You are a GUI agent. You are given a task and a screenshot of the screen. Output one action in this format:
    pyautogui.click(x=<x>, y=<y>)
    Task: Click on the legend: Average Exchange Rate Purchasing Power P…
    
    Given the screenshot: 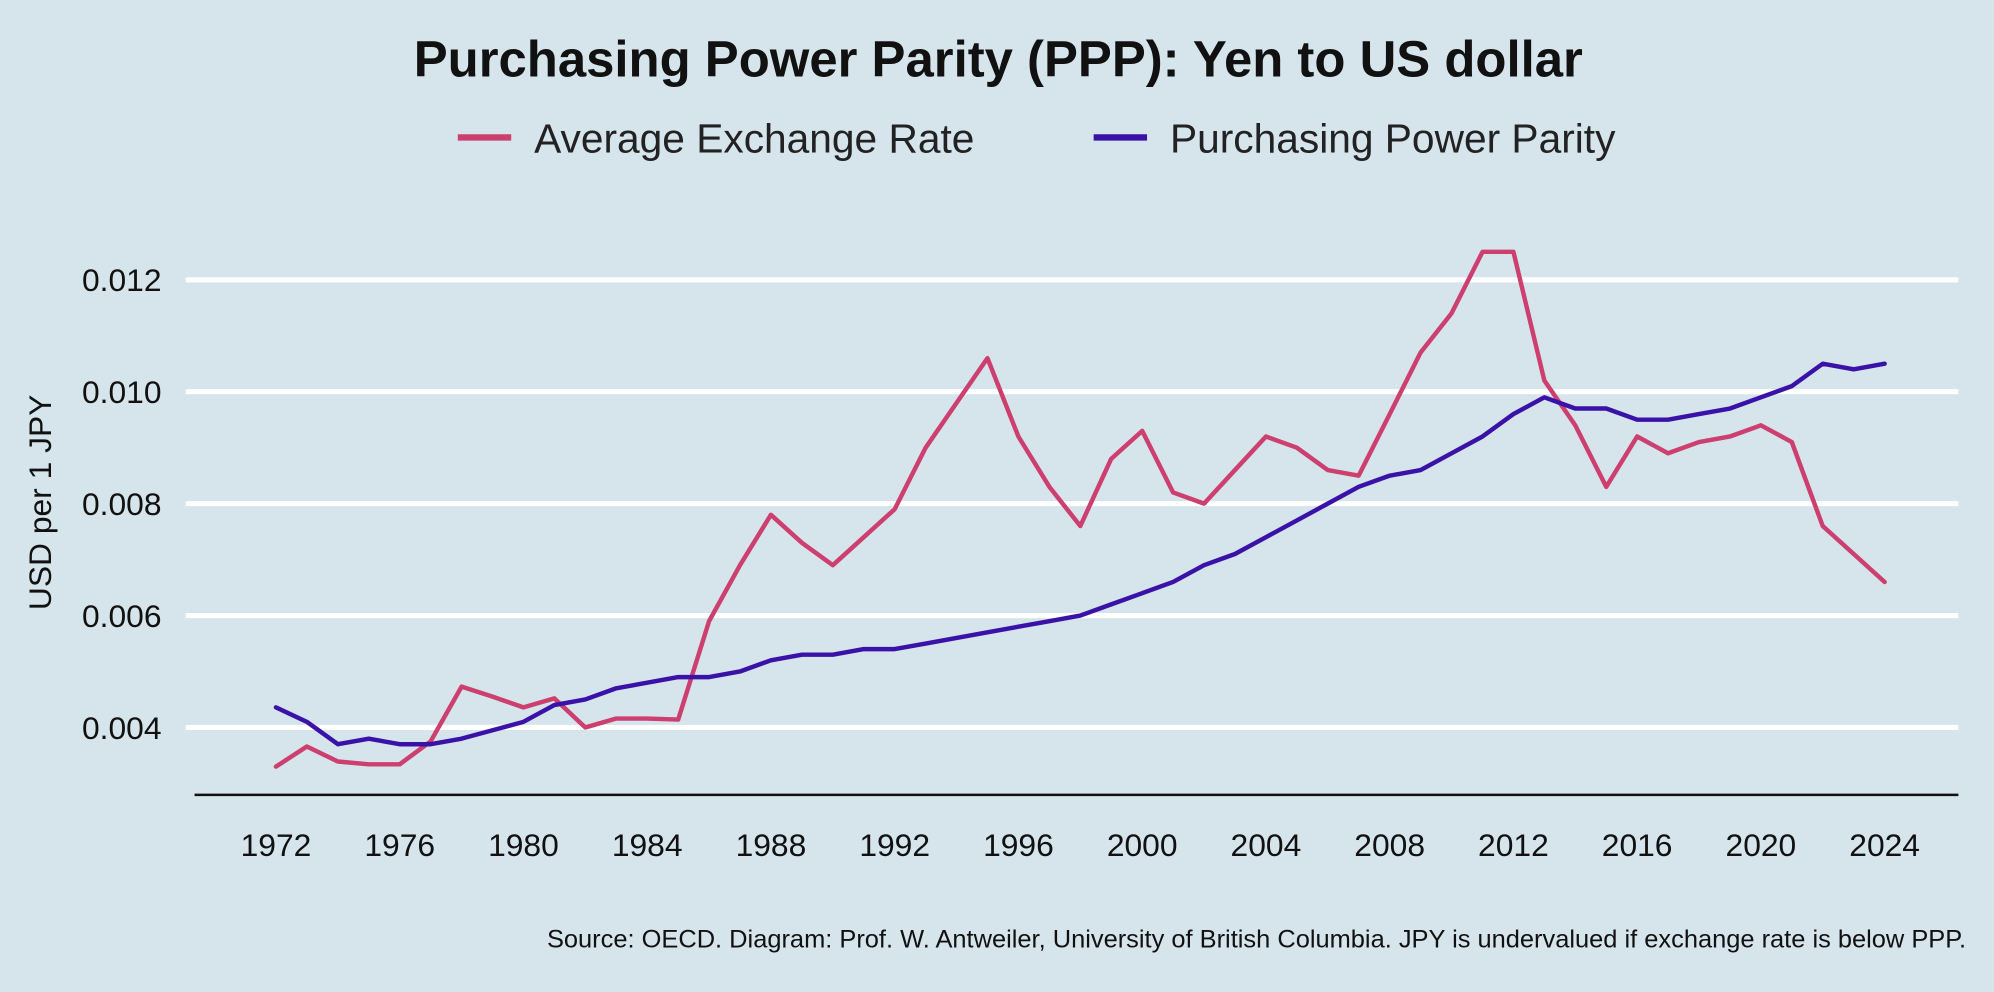 What is the action you would take?
    pyautogui.click(x=1036, y=139)
    